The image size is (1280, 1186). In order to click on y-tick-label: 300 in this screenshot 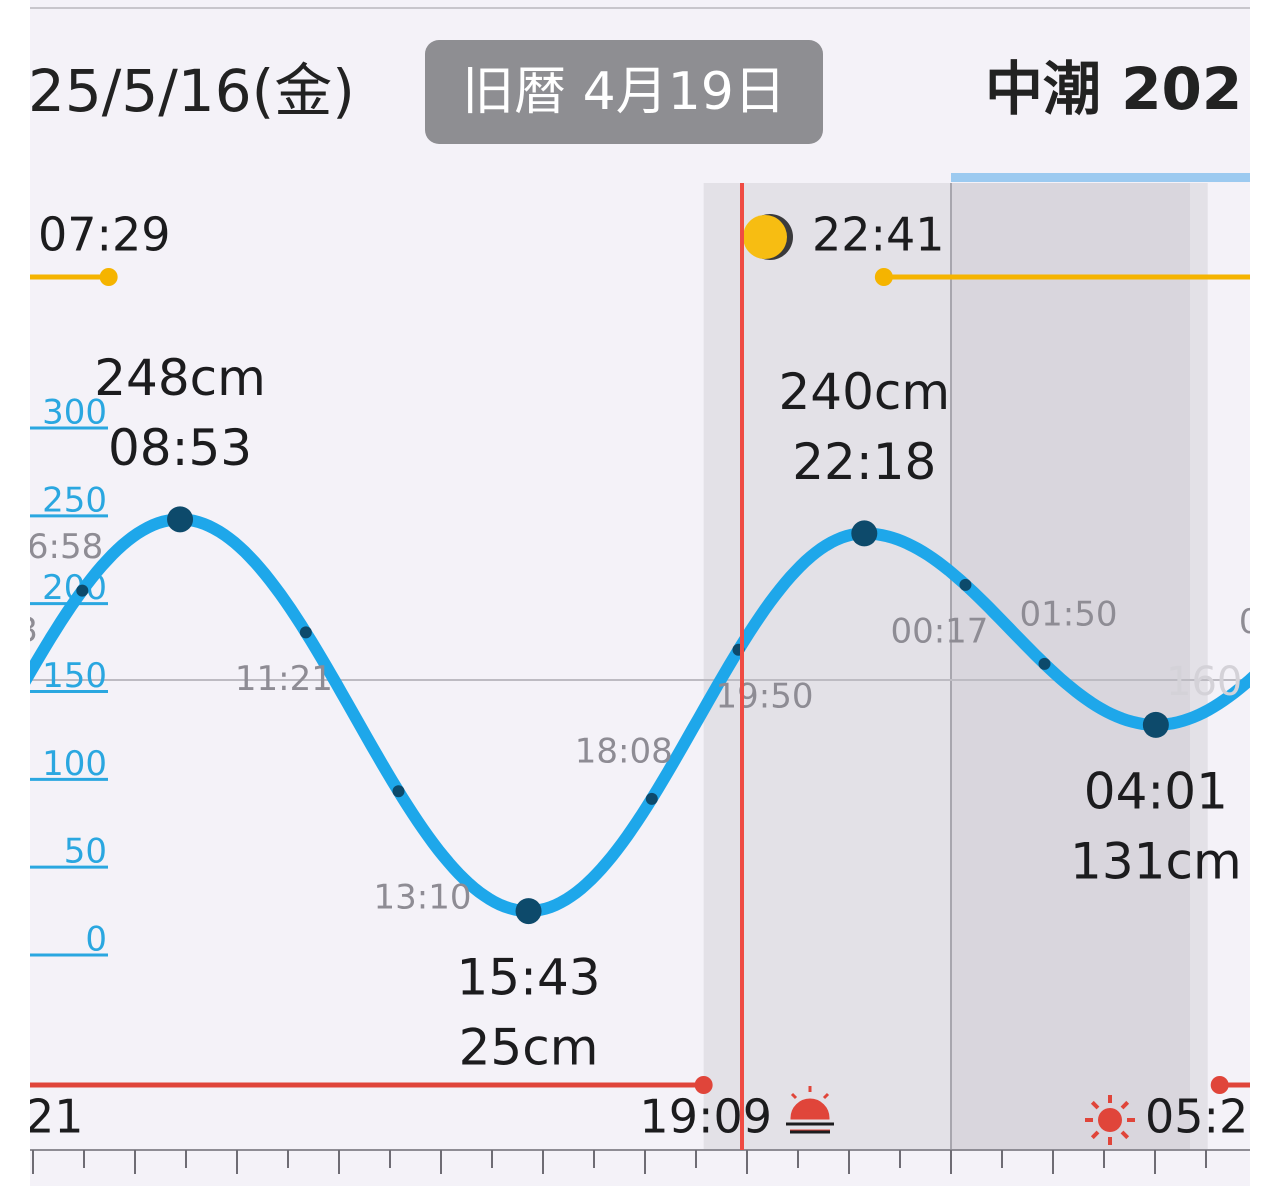, I will do `click(74, 413)`.